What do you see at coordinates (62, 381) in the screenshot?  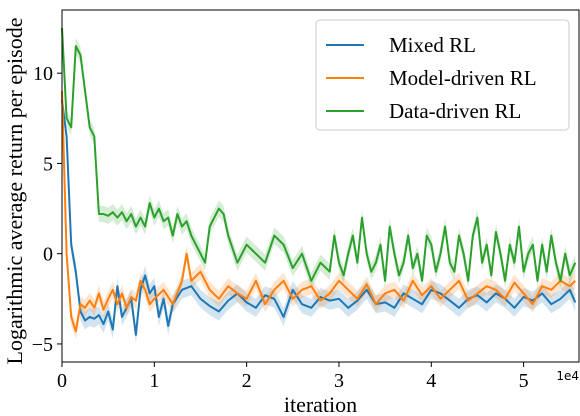 I see `x-tick-label: 0` at bounding box center [62, 381].